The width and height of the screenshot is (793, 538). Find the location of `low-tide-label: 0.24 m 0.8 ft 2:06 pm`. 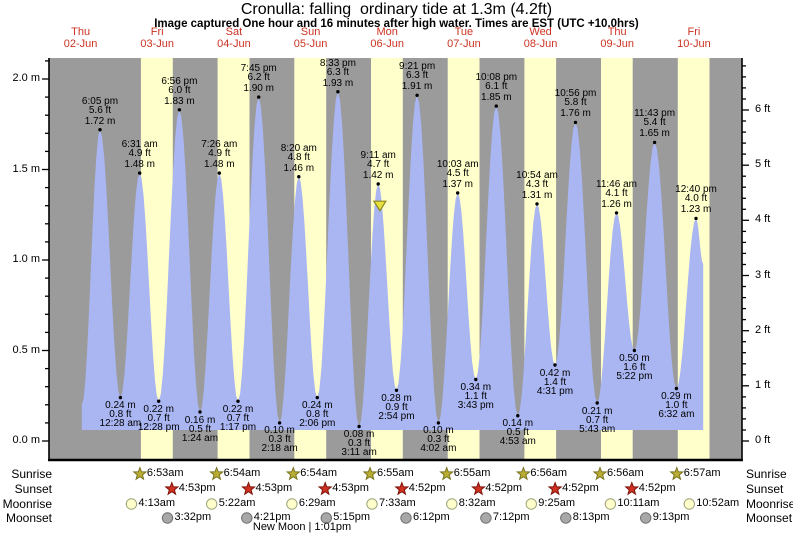

low-tide-label: 0.24 m 0.8 ft 2:06 pm is located at coordinates (317, 415).